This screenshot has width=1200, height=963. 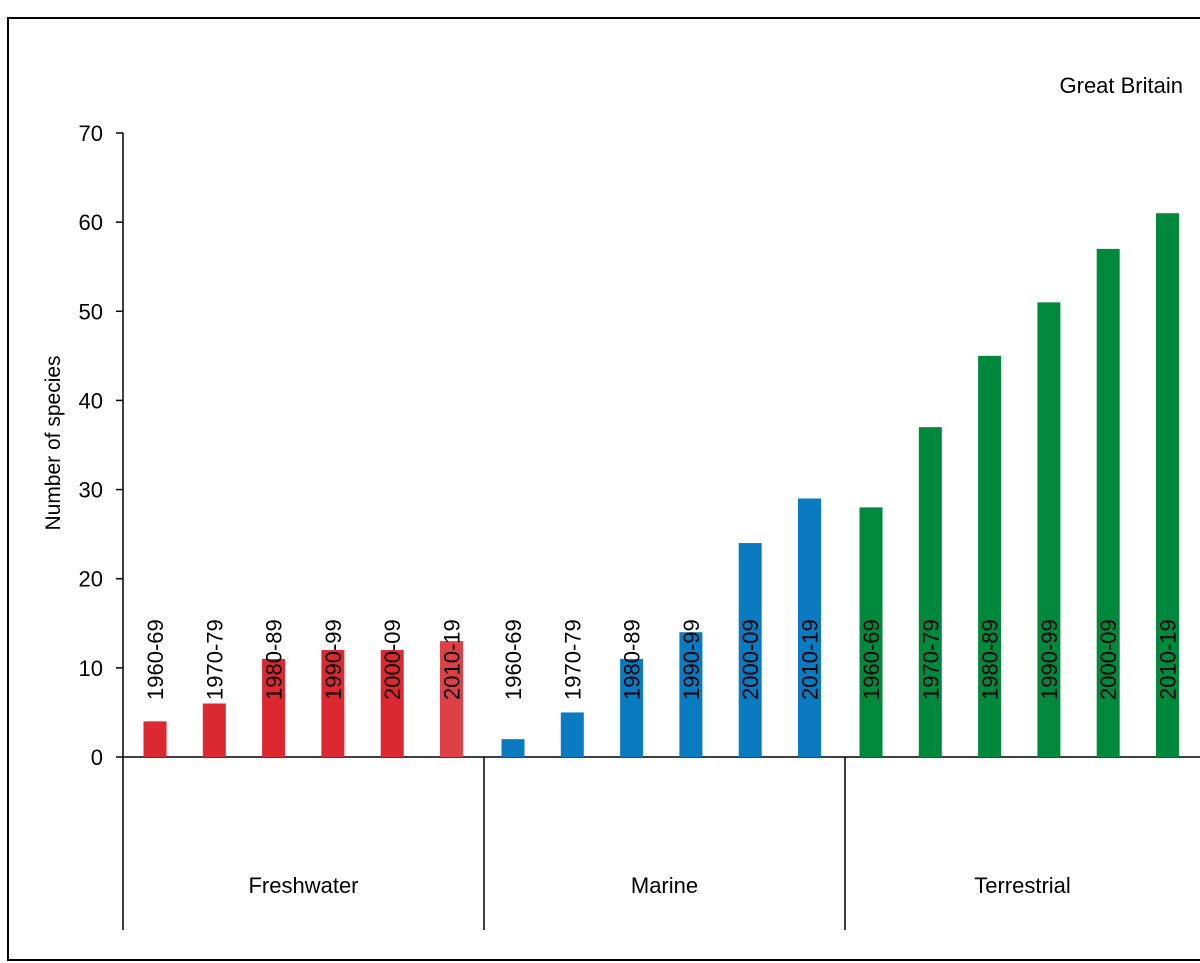 What do you see at coordinates (53, 442) in the screenshot?
I see `y-axis-label: Number of species` at bounding box center [53, 442].